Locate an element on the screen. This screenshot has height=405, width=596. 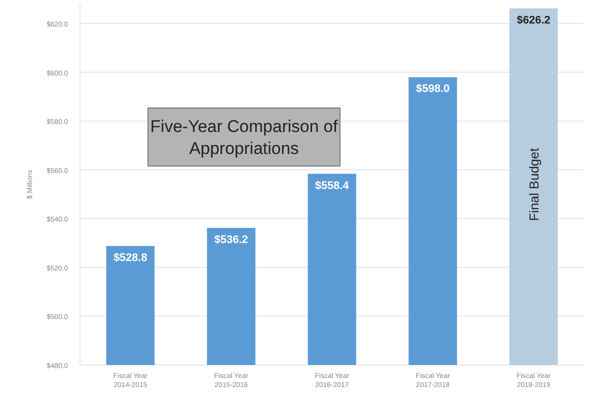
text: Five-Year Comparison of Appropriations is located at coordinates (244, 137).